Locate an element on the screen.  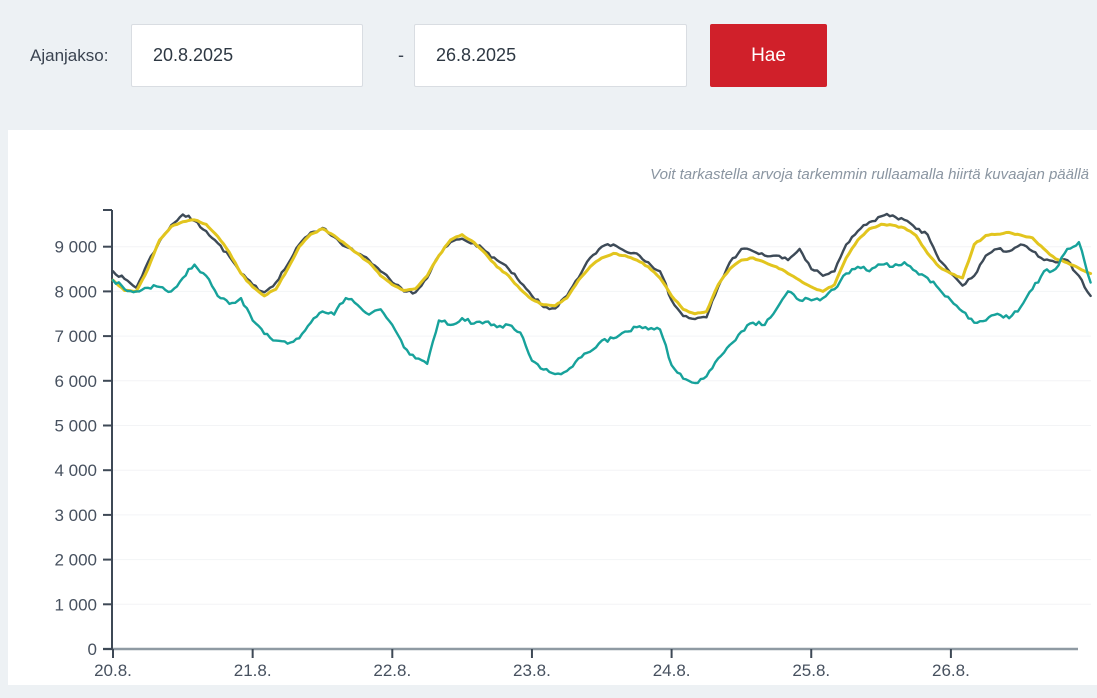
x-tick-label: 24.8. is located at coordinates (672, 670).